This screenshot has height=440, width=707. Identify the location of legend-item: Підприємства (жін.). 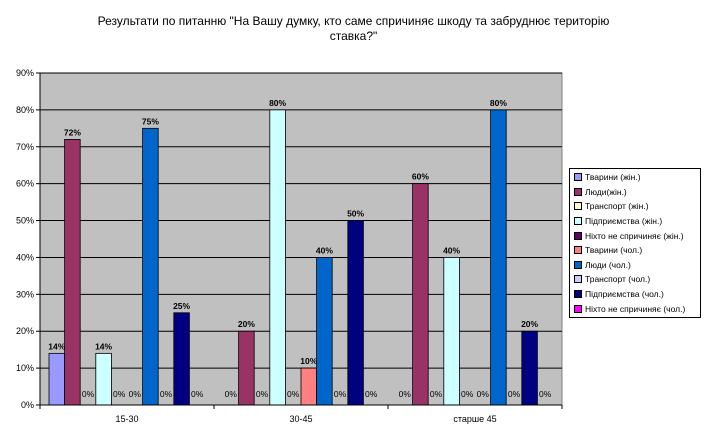
(635, 221).